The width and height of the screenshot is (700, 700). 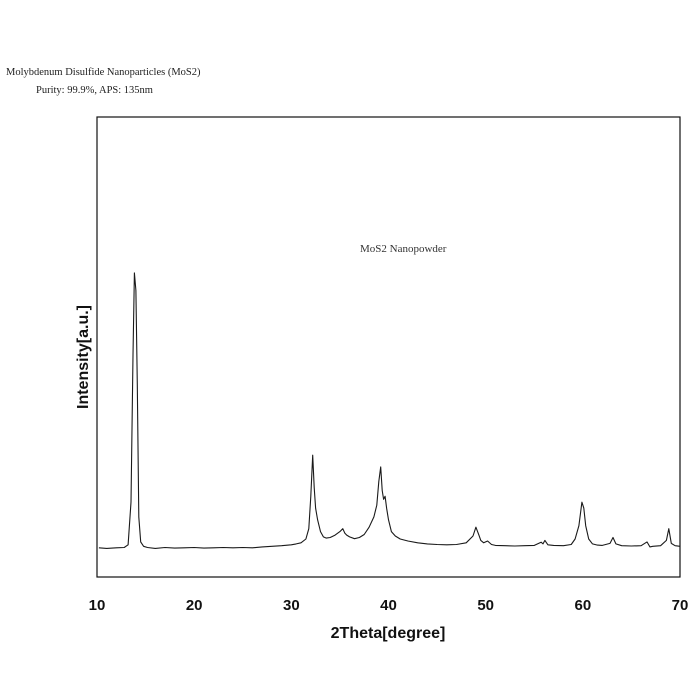 I want to click on y-axis-title: Intensity[a.u.], so click(x=83, y=357).